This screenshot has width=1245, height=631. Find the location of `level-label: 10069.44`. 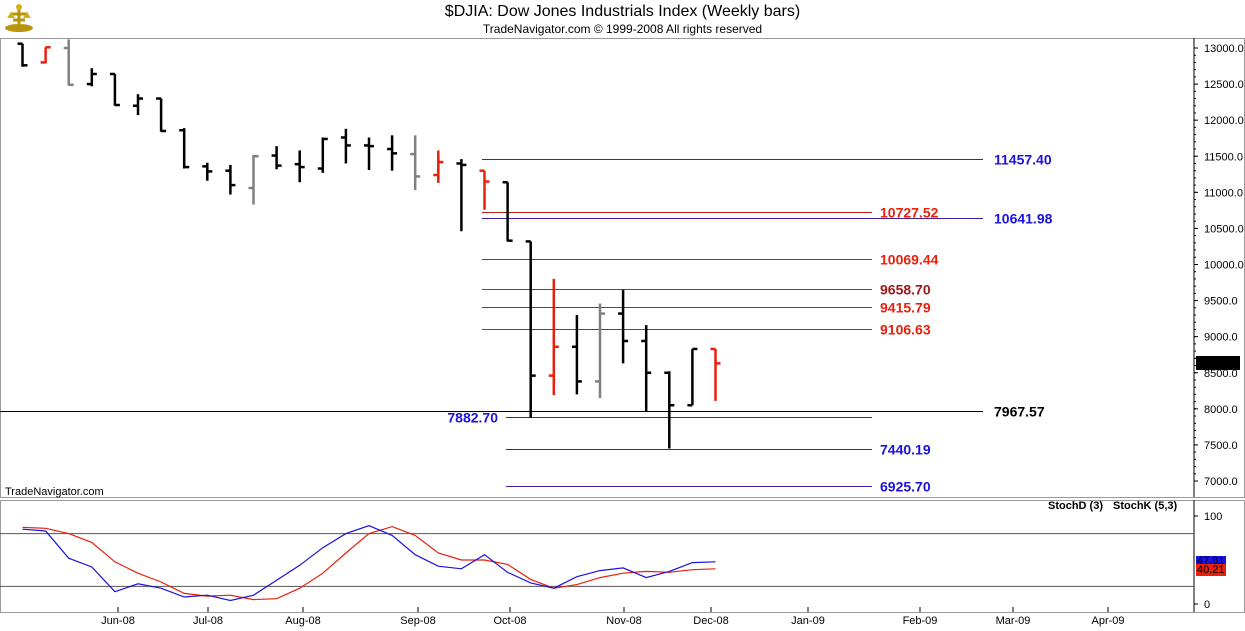

level-label: 10069.44 is located at coordinates (909, 260).